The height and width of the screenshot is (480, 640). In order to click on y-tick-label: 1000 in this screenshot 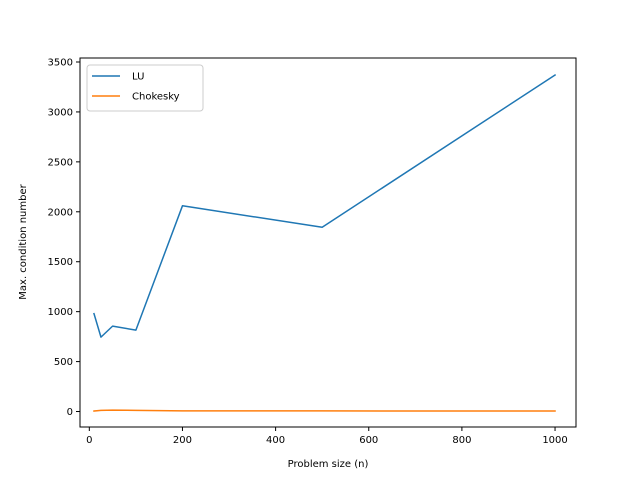, I will do `click(60, 312)`.